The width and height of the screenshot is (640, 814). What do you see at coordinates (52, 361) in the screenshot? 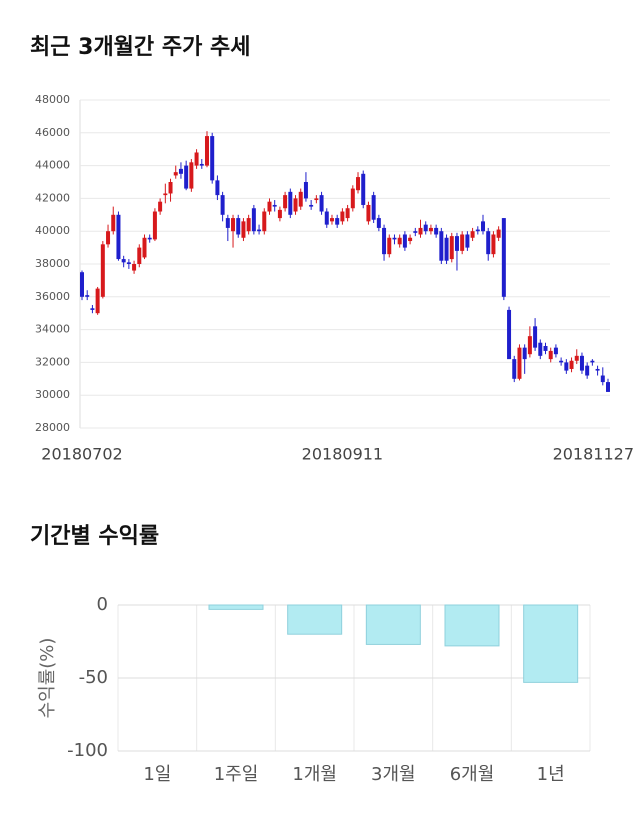
I see `y-tick-label: 32000` at bounding box center [52, 361].